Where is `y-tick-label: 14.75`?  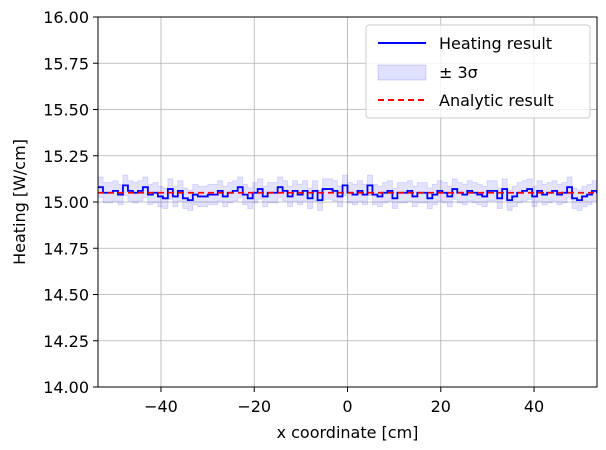
y-tick-label: 14.75 is located at coordinates (66, 248).